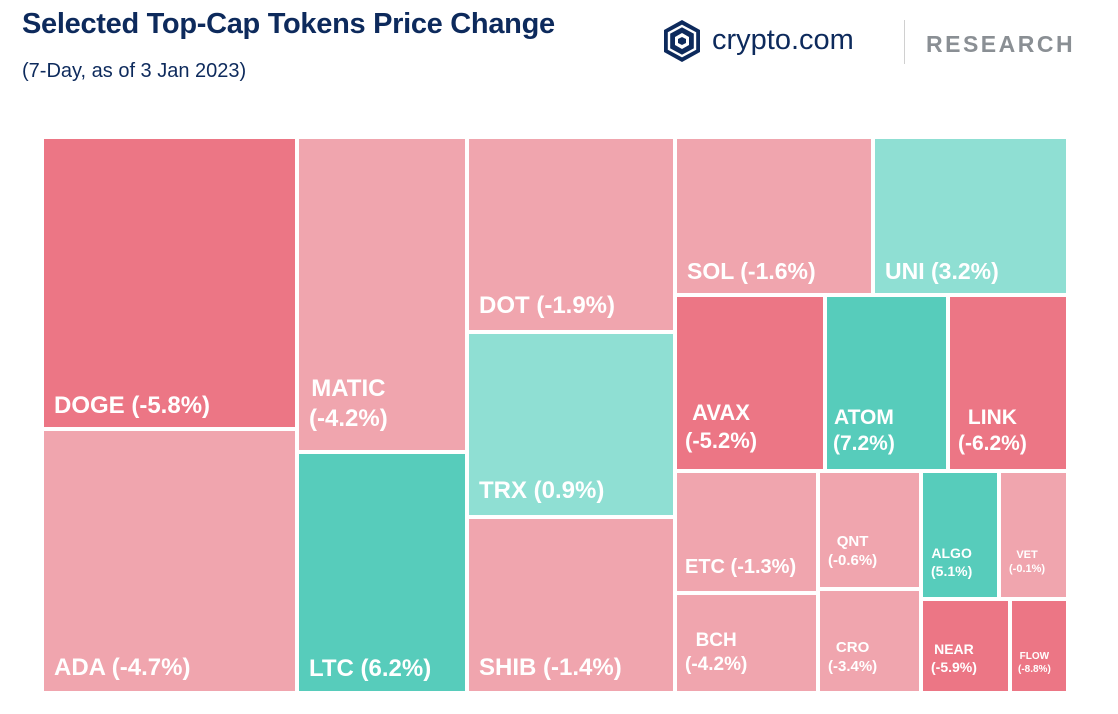  What do you see at coordinates (864, 444) in the screenshot?
I see `tile-label-line2: (7.2%)` at bounding box center [864, 444].